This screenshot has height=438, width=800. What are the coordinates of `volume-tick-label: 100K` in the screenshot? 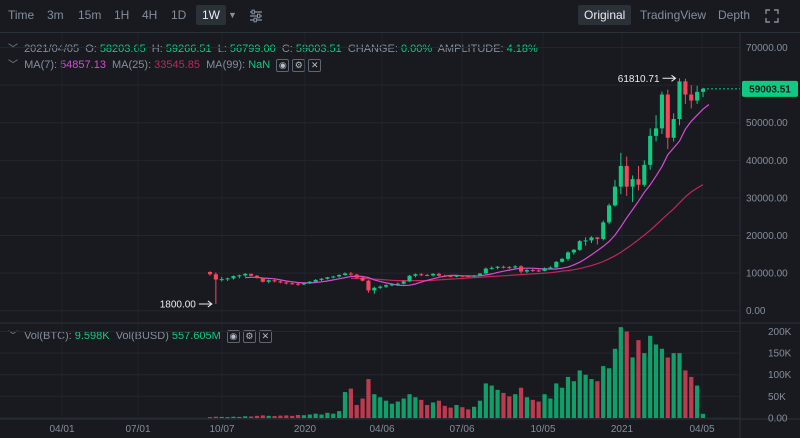 It's located at (780, 375).